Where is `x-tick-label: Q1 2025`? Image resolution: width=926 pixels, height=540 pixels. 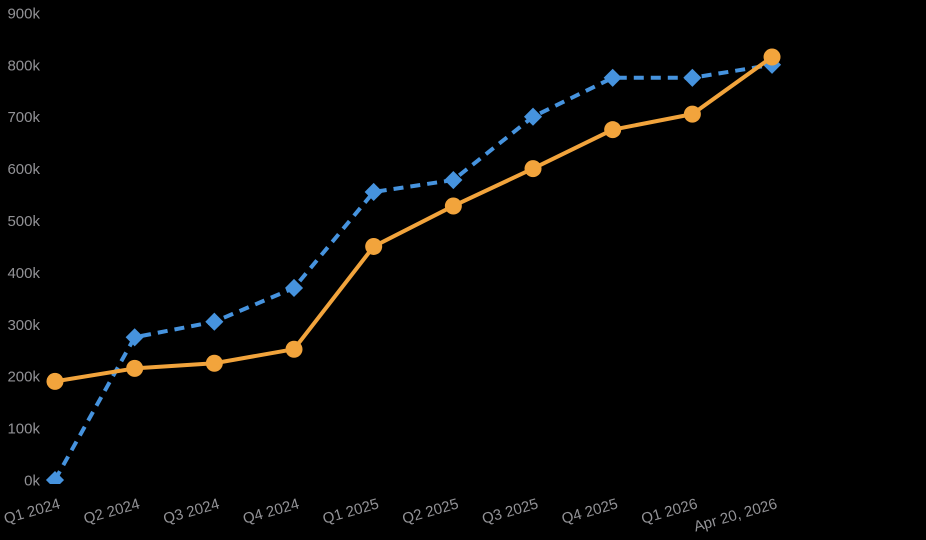 x-tick-label: Q1 2025 is located at coordinates (351, 512).